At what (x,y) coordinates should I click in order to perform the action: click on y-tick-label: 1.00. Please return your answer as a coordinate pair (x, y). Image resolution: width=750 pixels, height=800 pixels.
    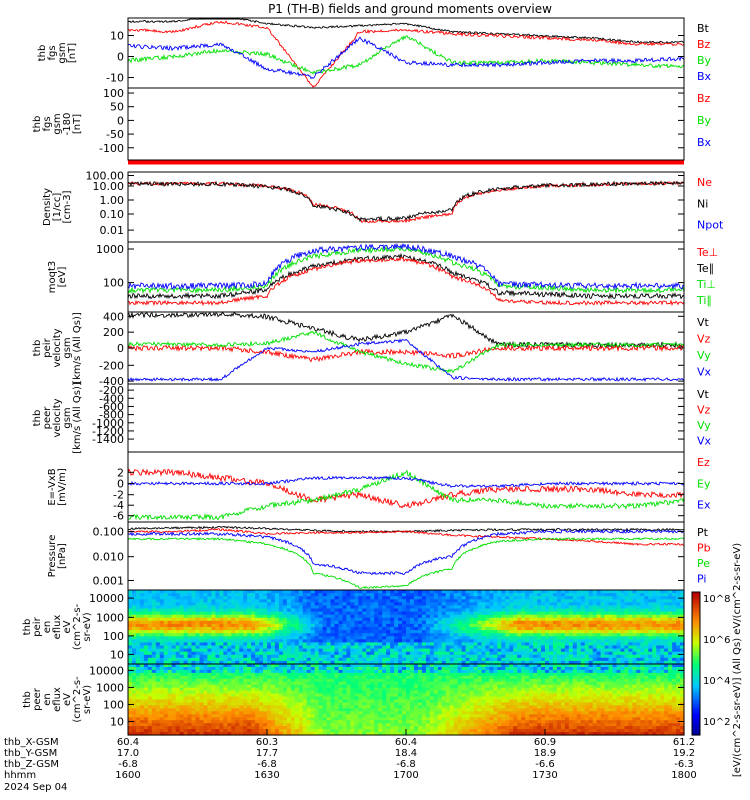
    Looking at the image, I should click on (112, 200).